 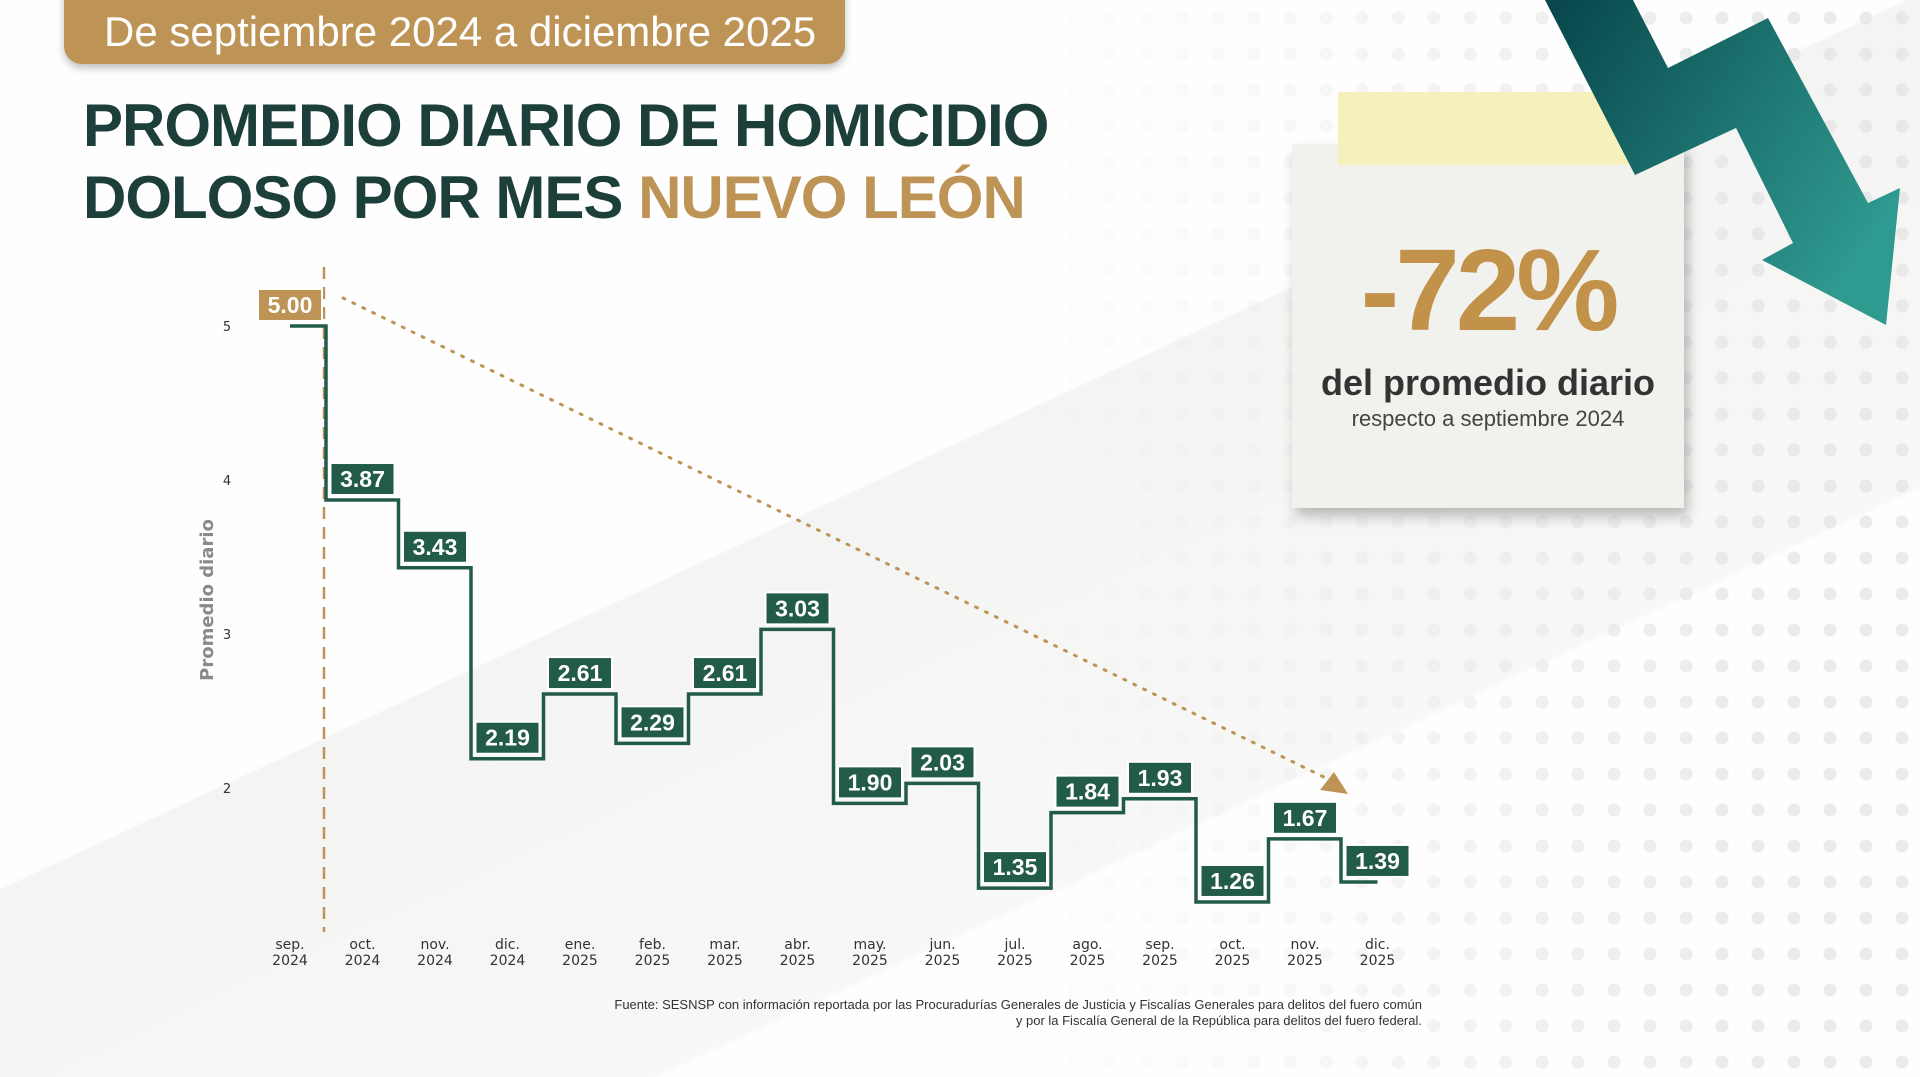 I want to click on data-label-text: 3.87, so click(x=362, y=479).